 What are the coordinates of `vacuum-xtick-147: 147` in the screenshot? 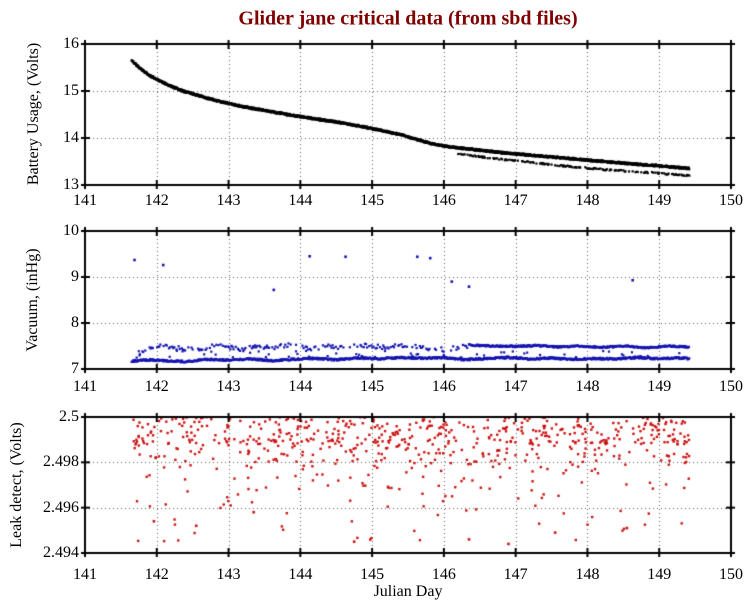 It's located at (515, 386).